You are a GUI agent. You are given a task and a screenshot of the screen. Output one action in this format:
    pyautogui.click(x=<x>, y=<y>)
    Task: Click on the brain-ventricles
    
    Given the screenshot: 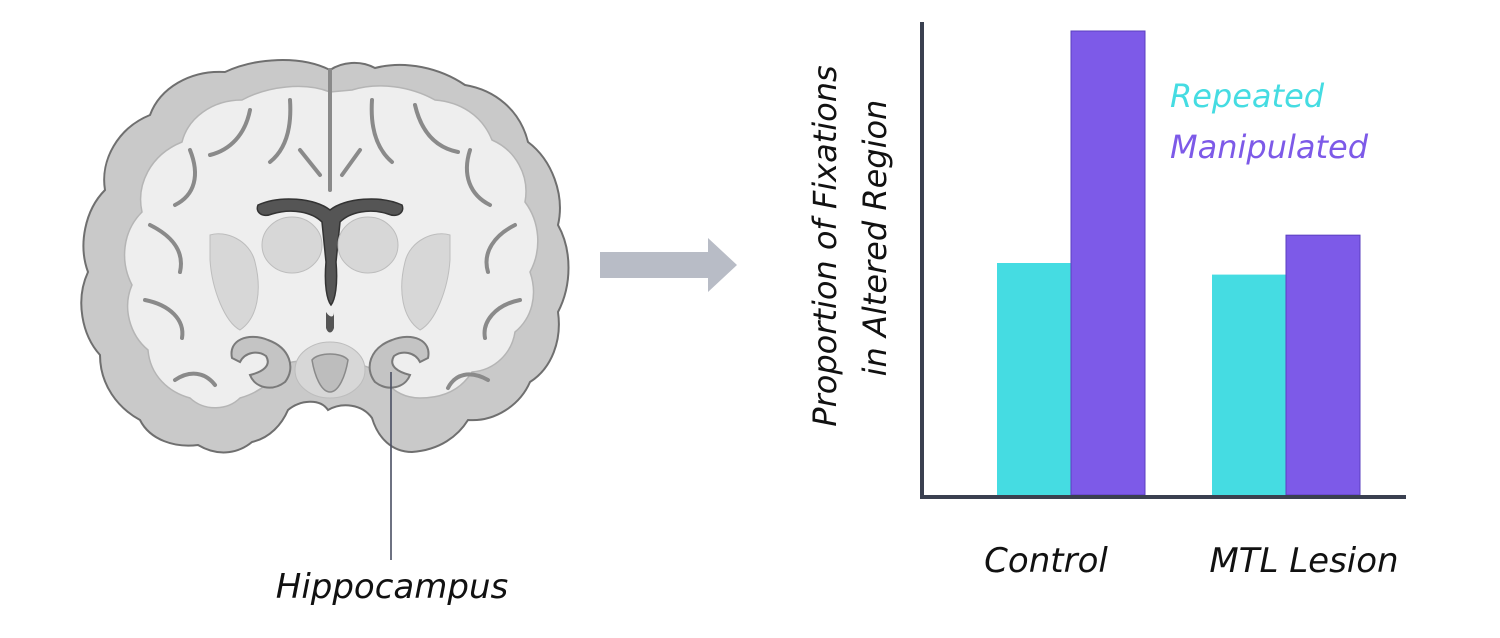 What is the action you would take?
    pyautogui.click(x=330, y=252)
    